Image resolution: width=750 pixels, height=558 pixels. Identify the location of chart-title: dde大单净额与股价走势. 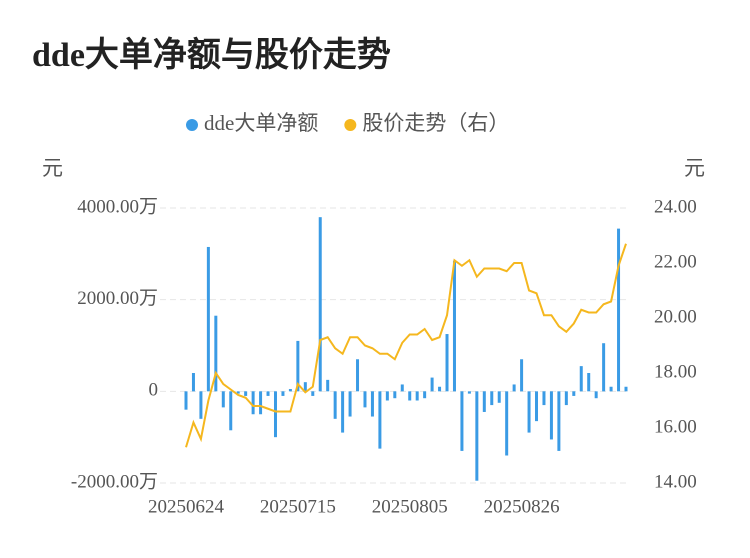
(211, 55).